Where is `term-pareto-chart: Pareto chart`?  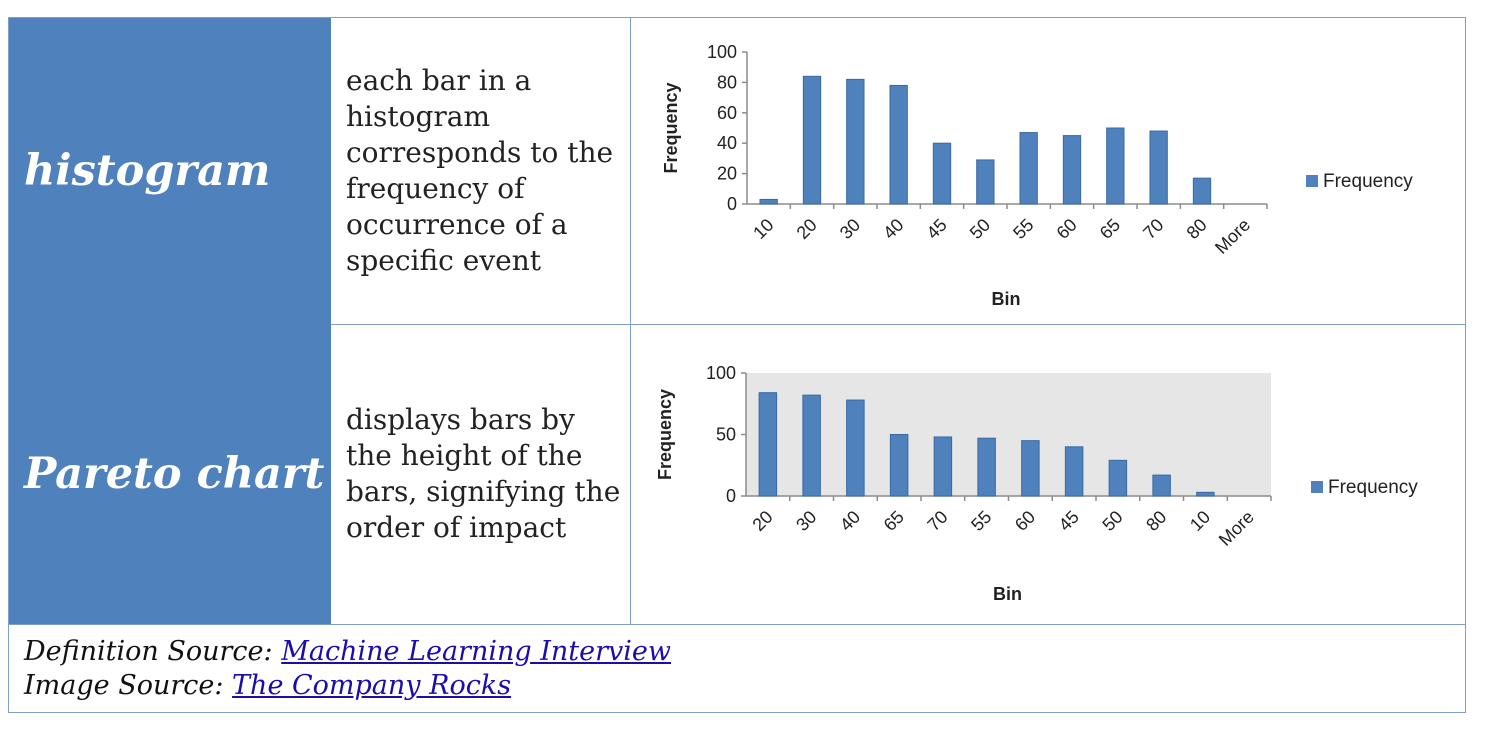
term-pareto-chart: Pareto chart is located at coordinates (170, 474).